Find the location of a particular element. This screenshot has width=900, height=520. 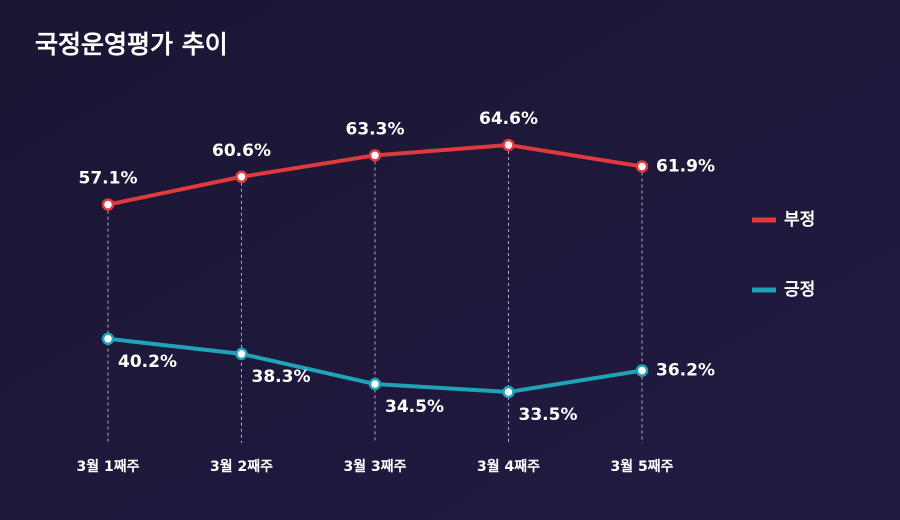

data-label: 34.5% is located at coordinates (414, 407).